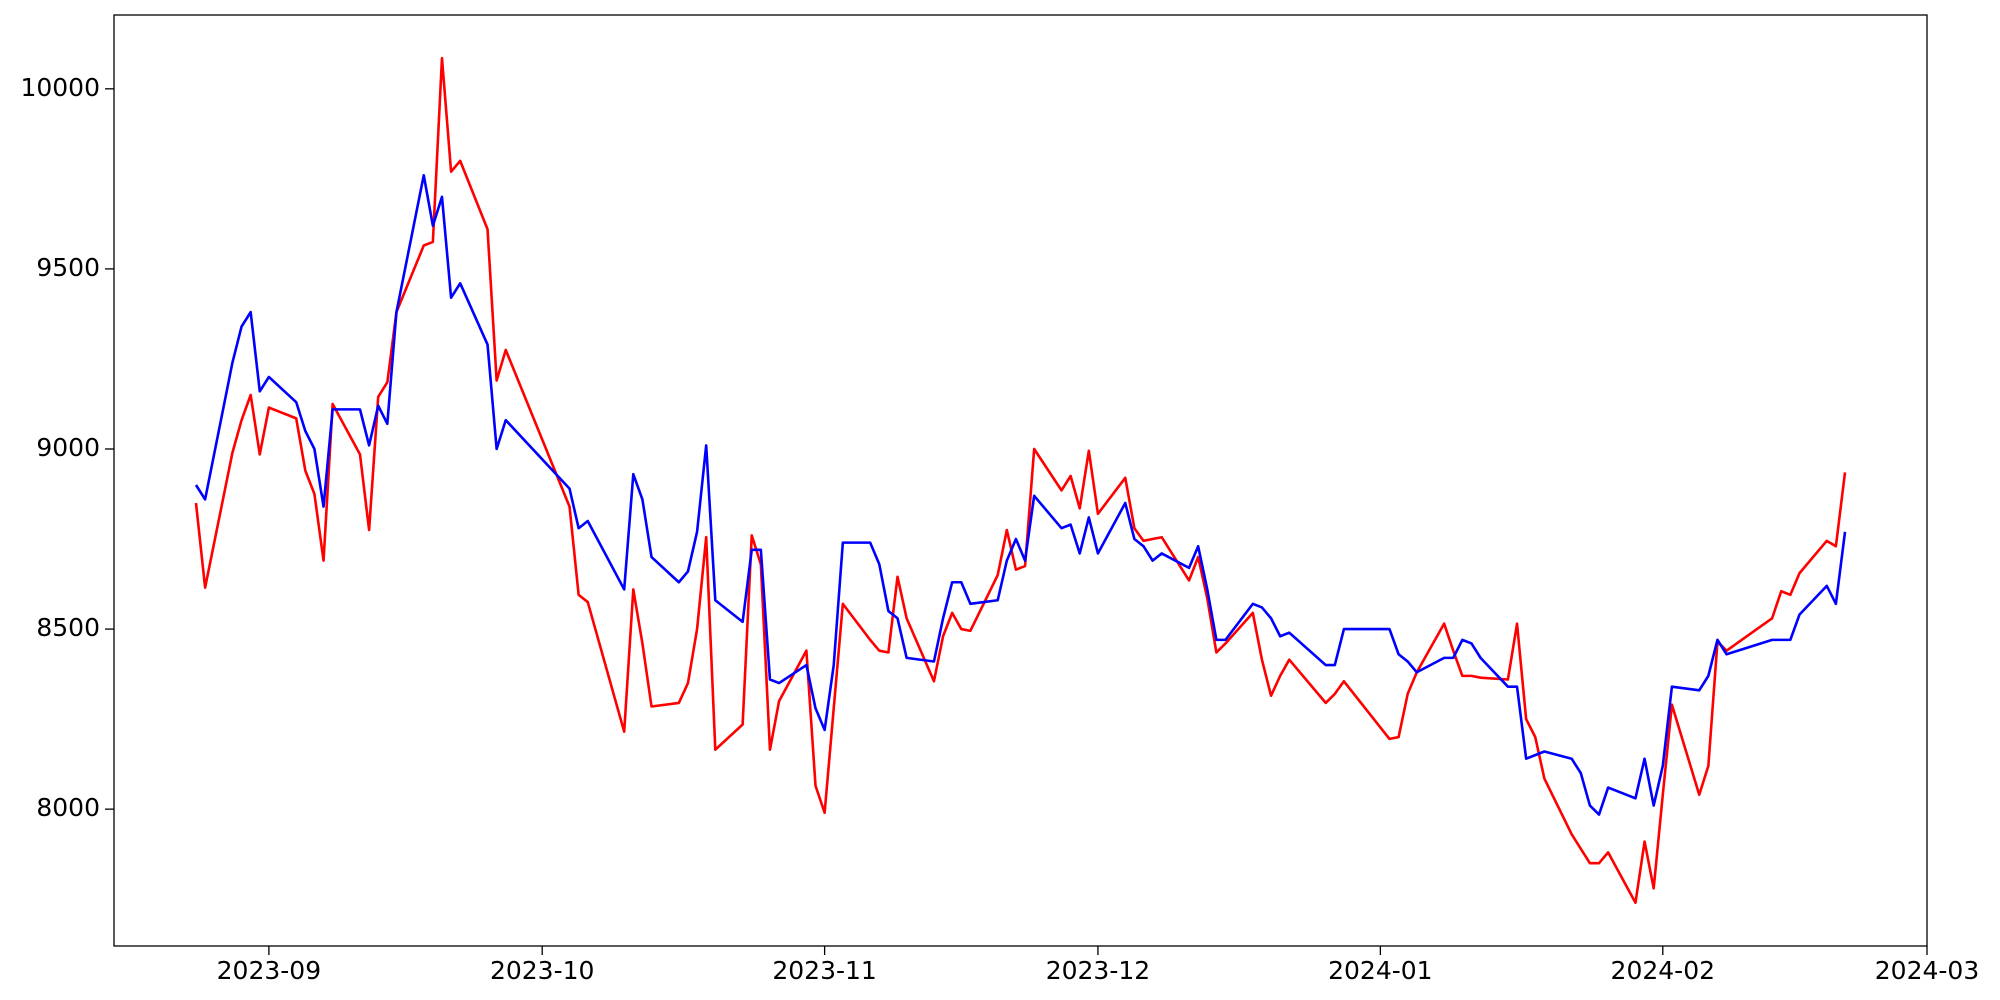 Image resolution: width=2000 pixels, height=1000 pixels. What do you see at coordinates (269, 970) in the screenshot?
I see `x-tick-label: 2023-09` at bounding box center [269, 970].